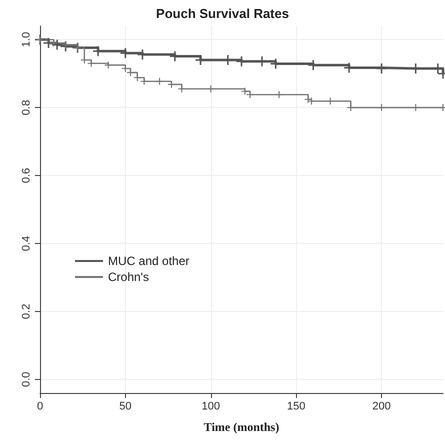 This screenshot has width=445, height=445. Describe the element at coordinates (26, 176) in the screenshot. I see `y-tick-label: 0.6` at that location.